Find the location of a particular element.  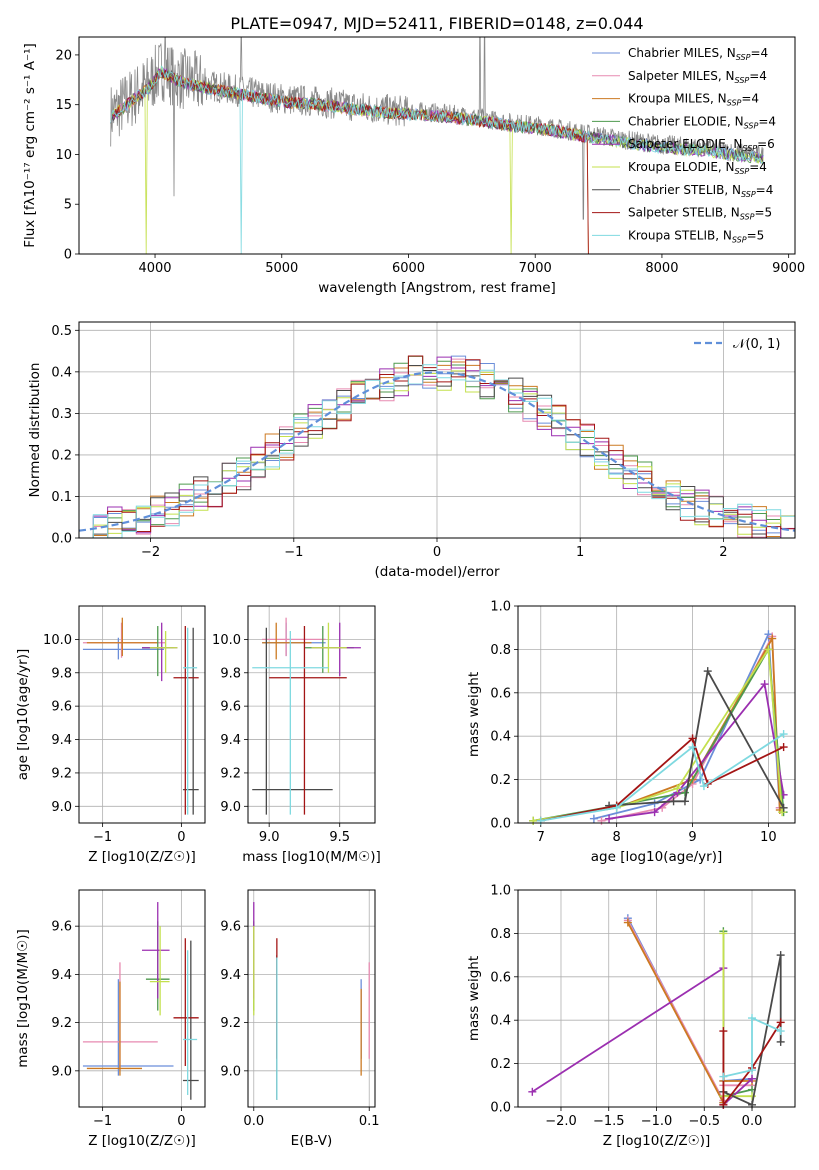

x-tick-label: 0.1 is located at coordinates (369, 1121).